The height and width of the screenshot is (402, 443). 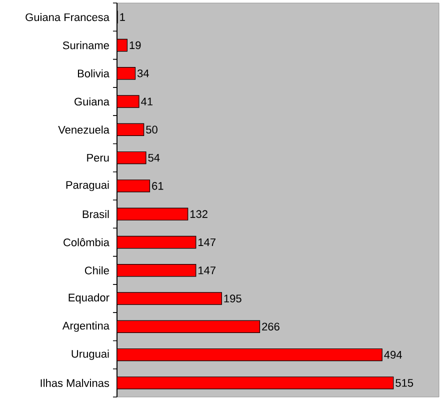 I want to click on y-tick-label: Bolivia, so click(x=94, y=73).